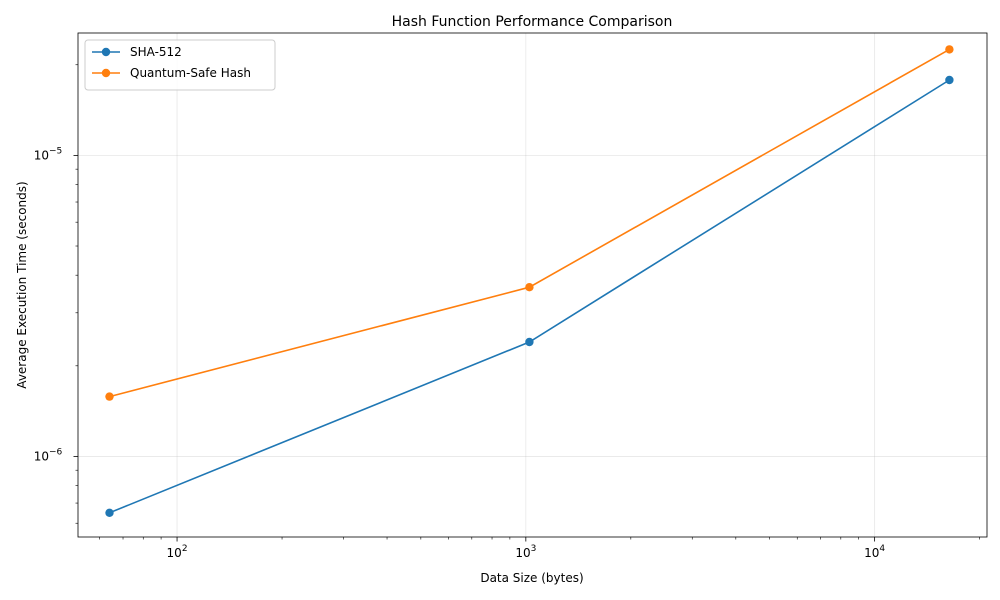  I want to click on x-tick-label: 10⁴, so click(874, 552).